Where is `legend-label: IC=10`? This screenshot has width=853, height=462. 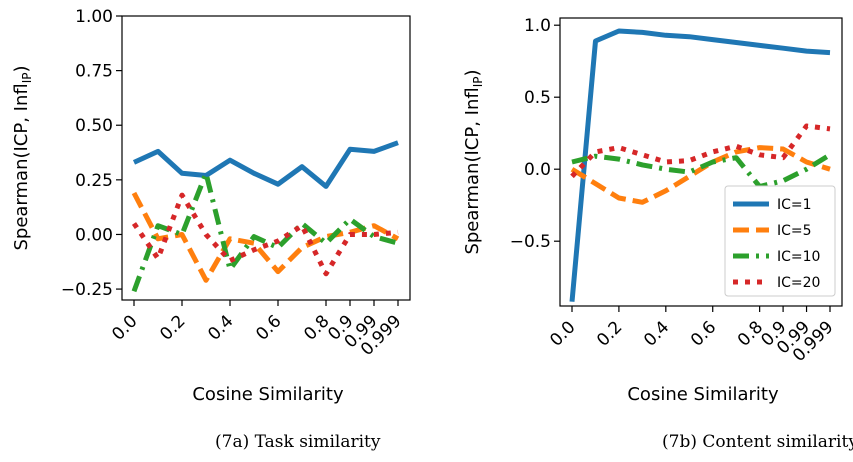 legend-label: IC=10 is located at coordinates (798, 257).